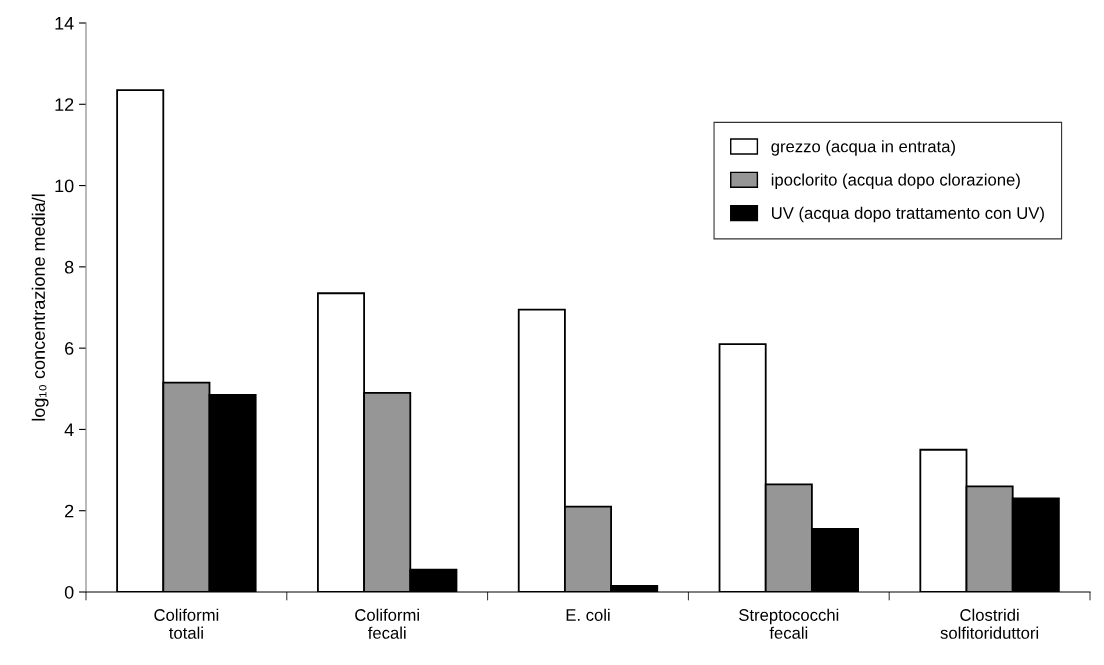 The width and height of the screenshot is (1104, 665). Describe the element at coordinates (69, 348) in the screenshot. I see `y-tick-label: 6` at that location.